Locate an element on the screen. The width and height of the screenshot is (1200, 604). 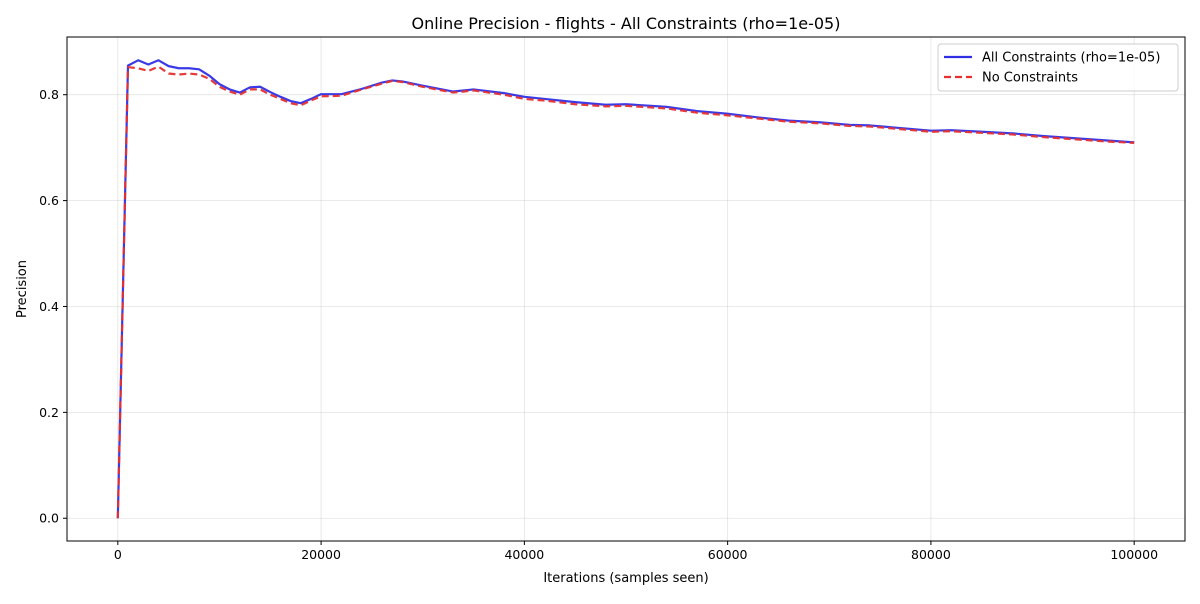
legend-label-all-constraints: All Constraints (rho=1e-05) is located at coordinates (1071, 58).